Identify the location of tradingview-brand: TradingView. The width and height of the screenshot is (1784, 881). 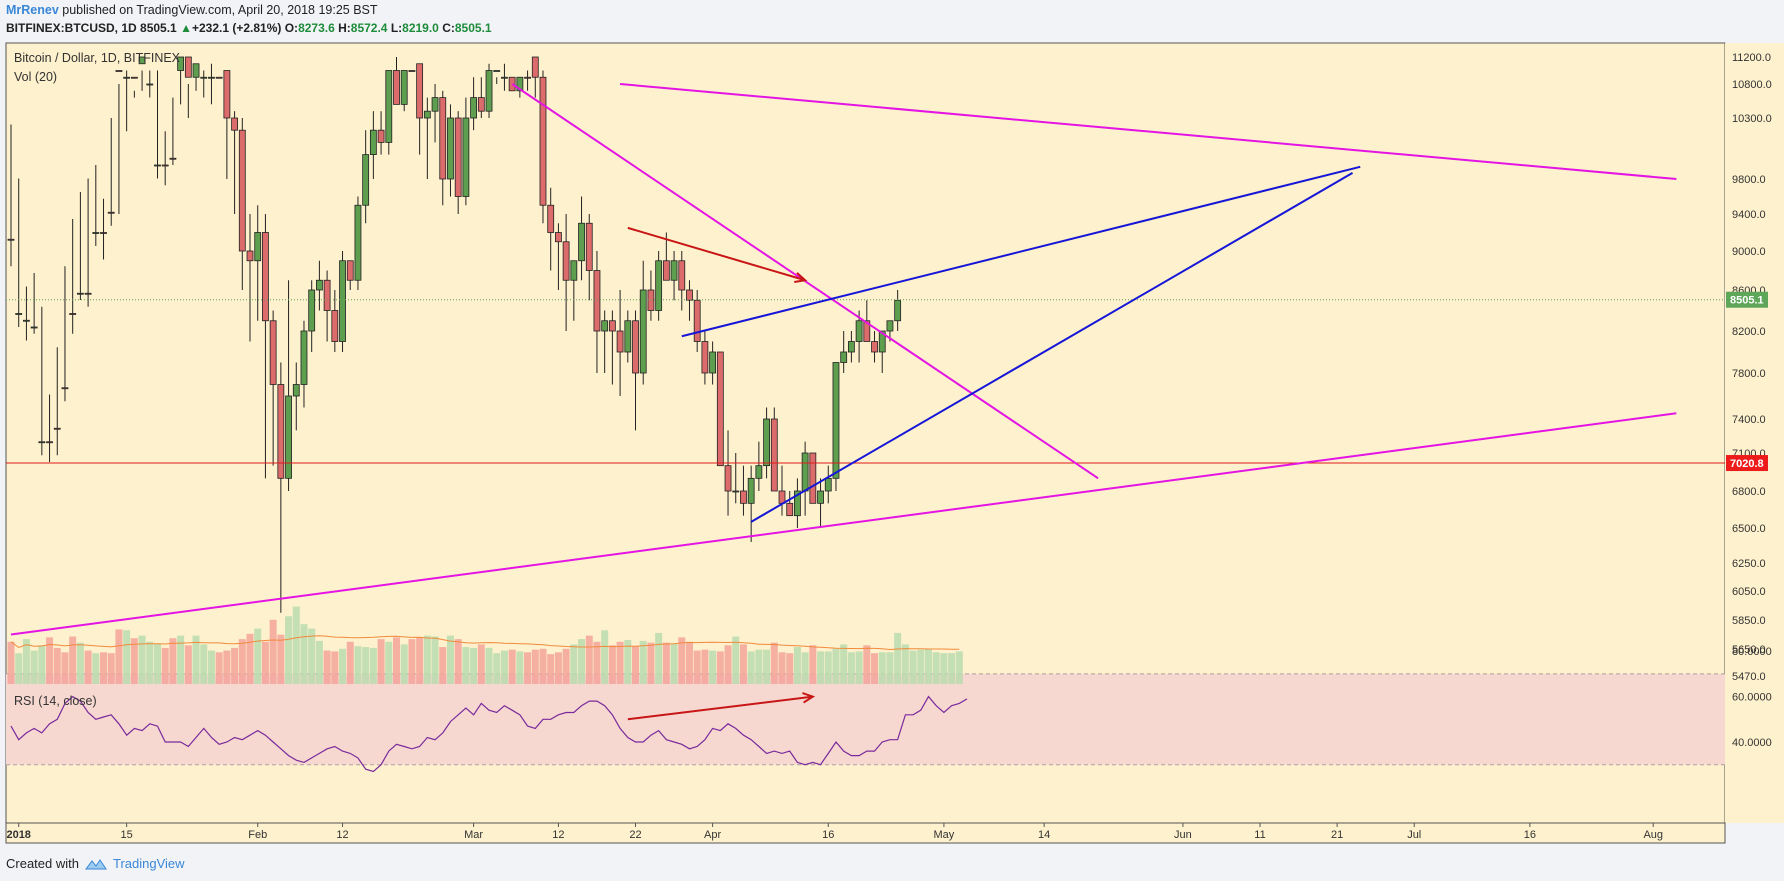
(148, 863).